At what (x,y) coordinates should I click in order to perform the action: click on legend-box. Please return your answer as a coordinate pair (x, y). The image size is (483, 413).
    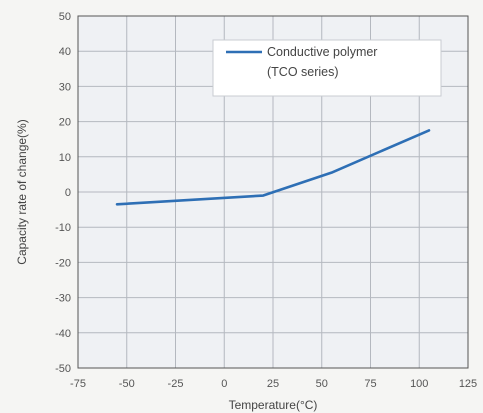
    Looking at the image, I should click on (327, 68).